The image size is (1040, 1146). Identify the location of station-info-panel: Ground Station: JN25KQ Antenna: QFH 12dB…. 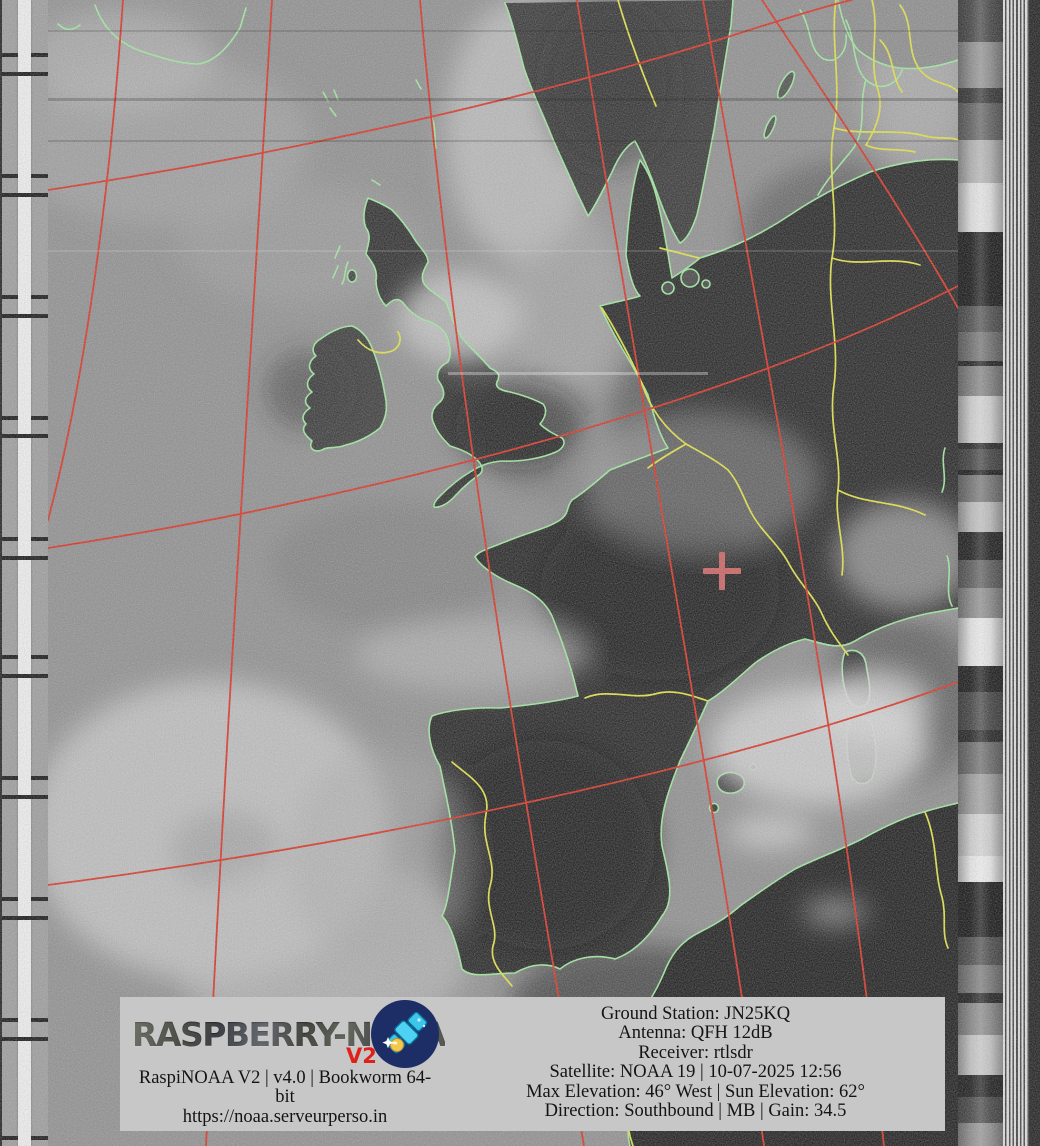
(695, 1064).